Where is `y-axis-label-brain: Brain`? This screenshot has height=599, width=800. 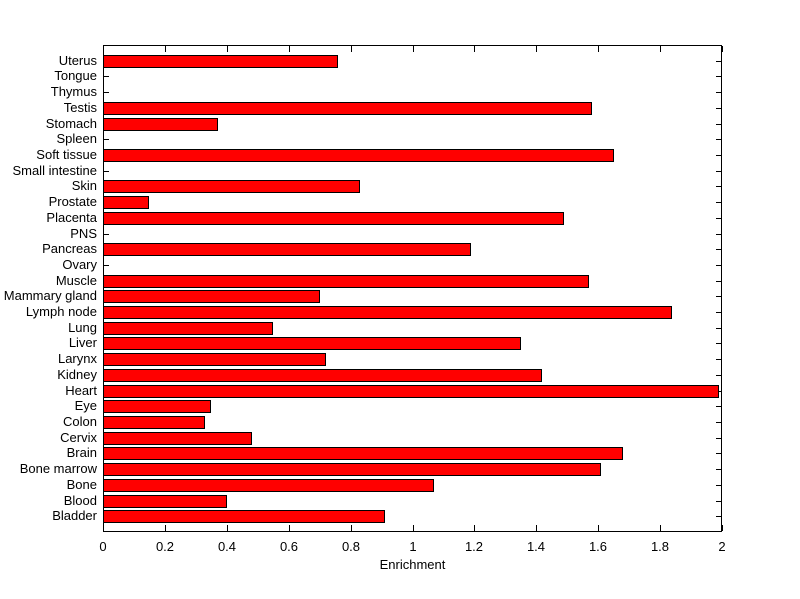
y-axis-label-brain: Brain is located at coordinates (81, 452).